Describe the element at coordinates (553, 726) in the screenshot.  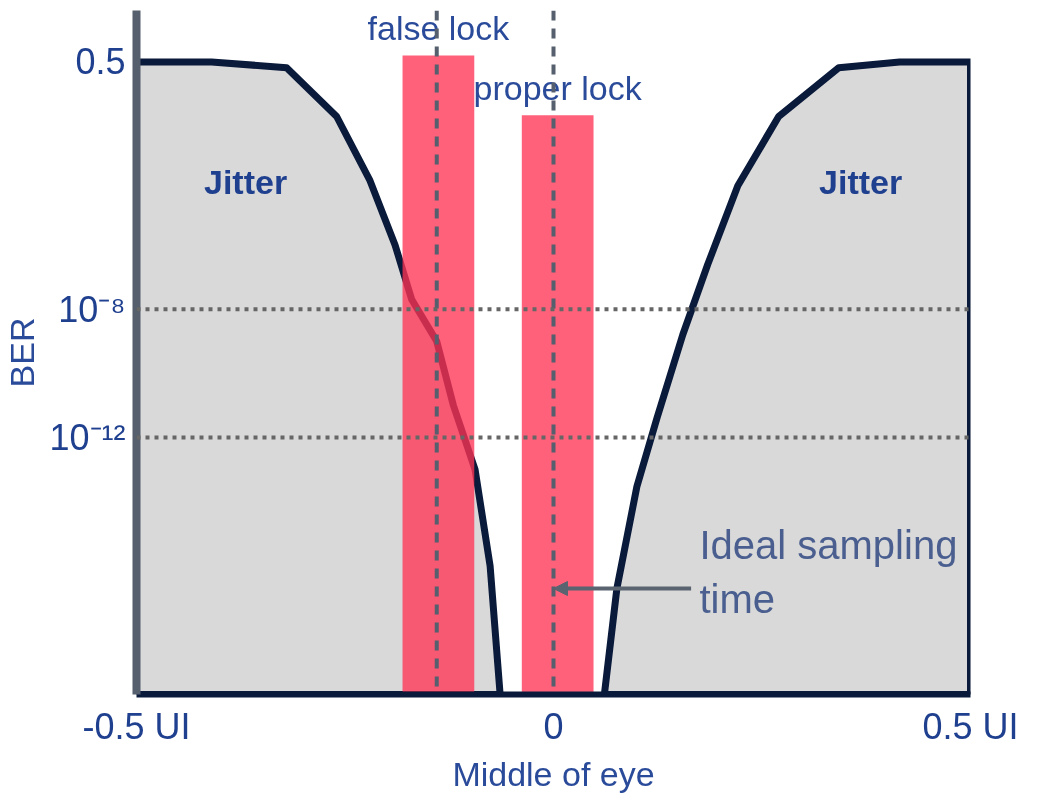
I see `x-tick-label: 0` at that location.